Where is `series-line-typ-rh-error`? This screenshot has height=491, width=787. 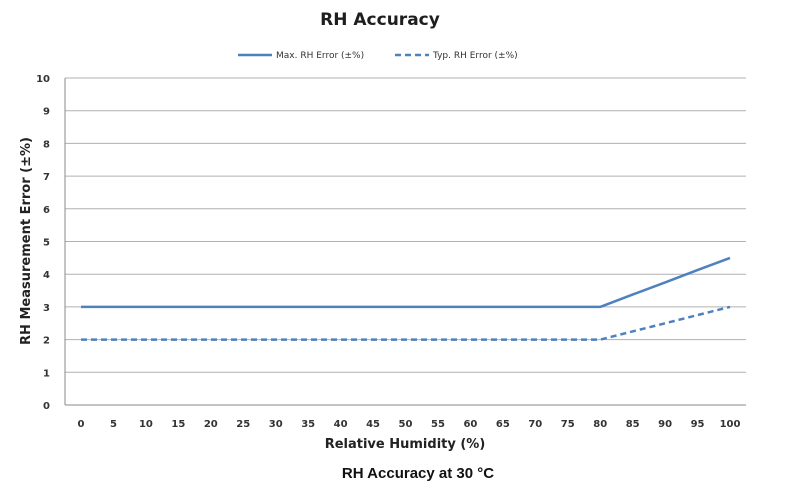
series-line-typ-rh-error is located at coordinates (406, 323).